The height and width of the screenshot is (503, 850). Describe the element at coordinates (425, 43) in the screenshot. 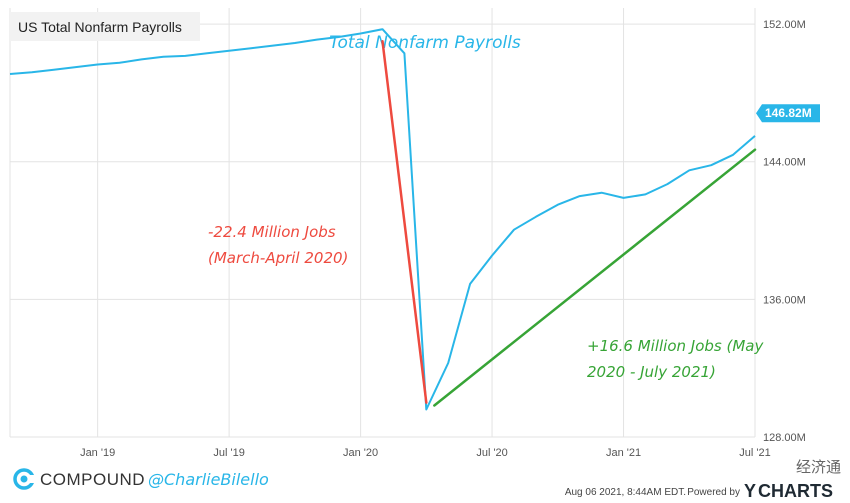

I see `chart-subtitle: Total Nonfarm Payrolls` at that location.